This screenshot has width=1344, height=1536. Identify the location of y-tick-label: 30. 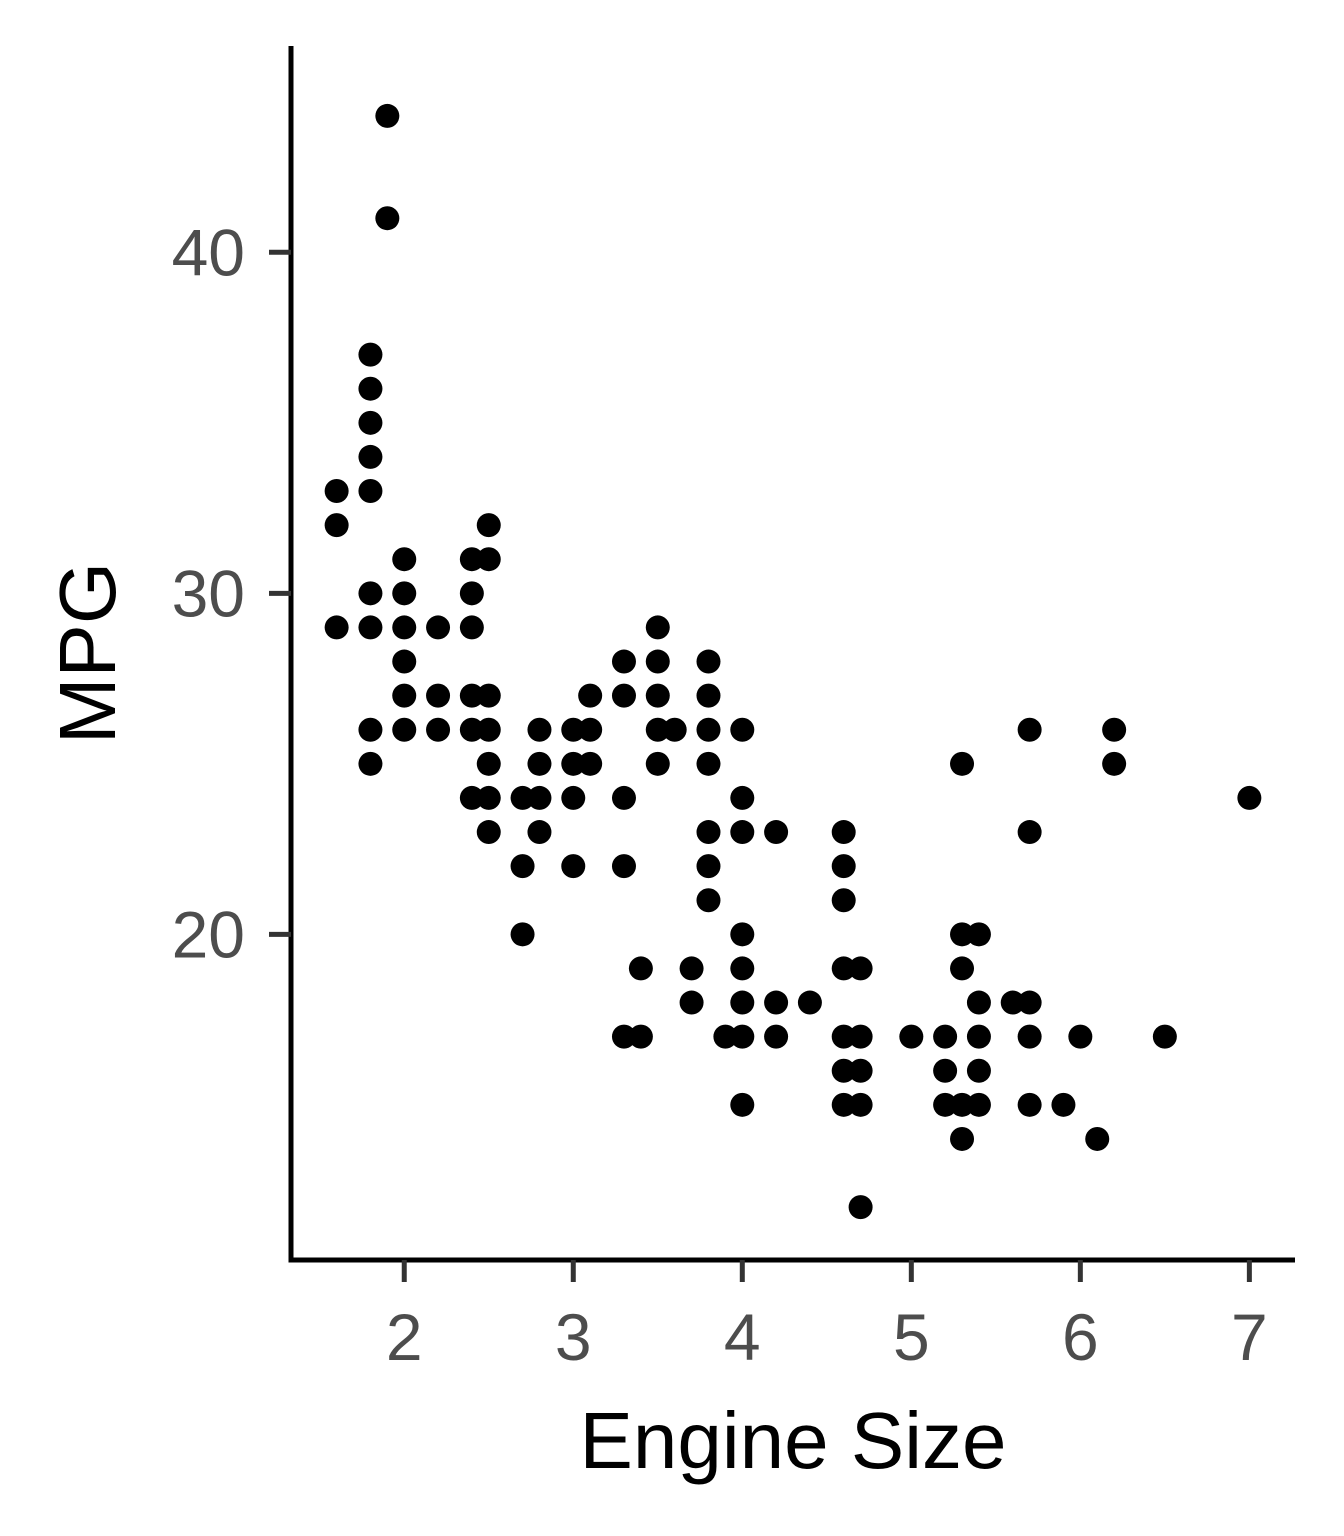
(208, 593).